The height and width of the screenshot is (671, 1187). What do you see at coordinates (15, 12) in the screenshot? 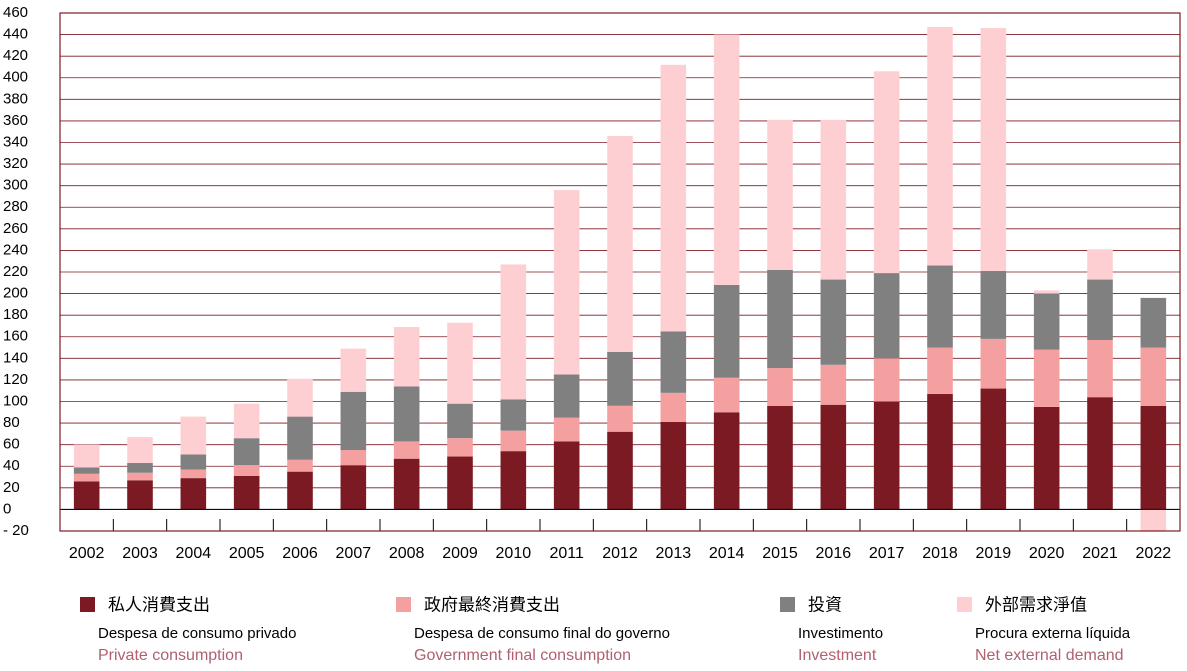
I see `y-tick-label: 460` at bounding box center [15, 12].